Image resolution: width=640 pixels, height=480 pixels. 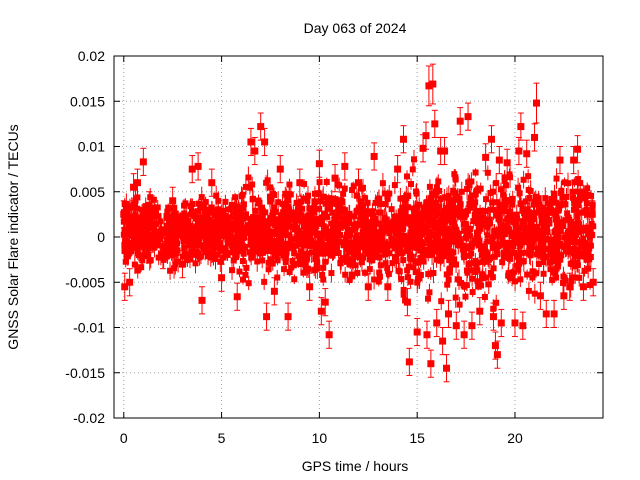 I want to click on y-axis-label: GNSS Solar Flare indicator / TECUs, so click(x=13, y=236).